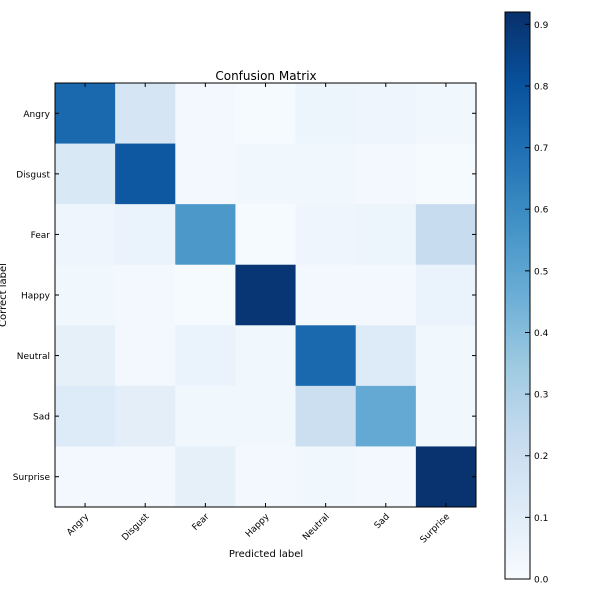 The height and width of the screenshot is (593, 591). I want to click on cell-happy-happy, so click(266, 295).